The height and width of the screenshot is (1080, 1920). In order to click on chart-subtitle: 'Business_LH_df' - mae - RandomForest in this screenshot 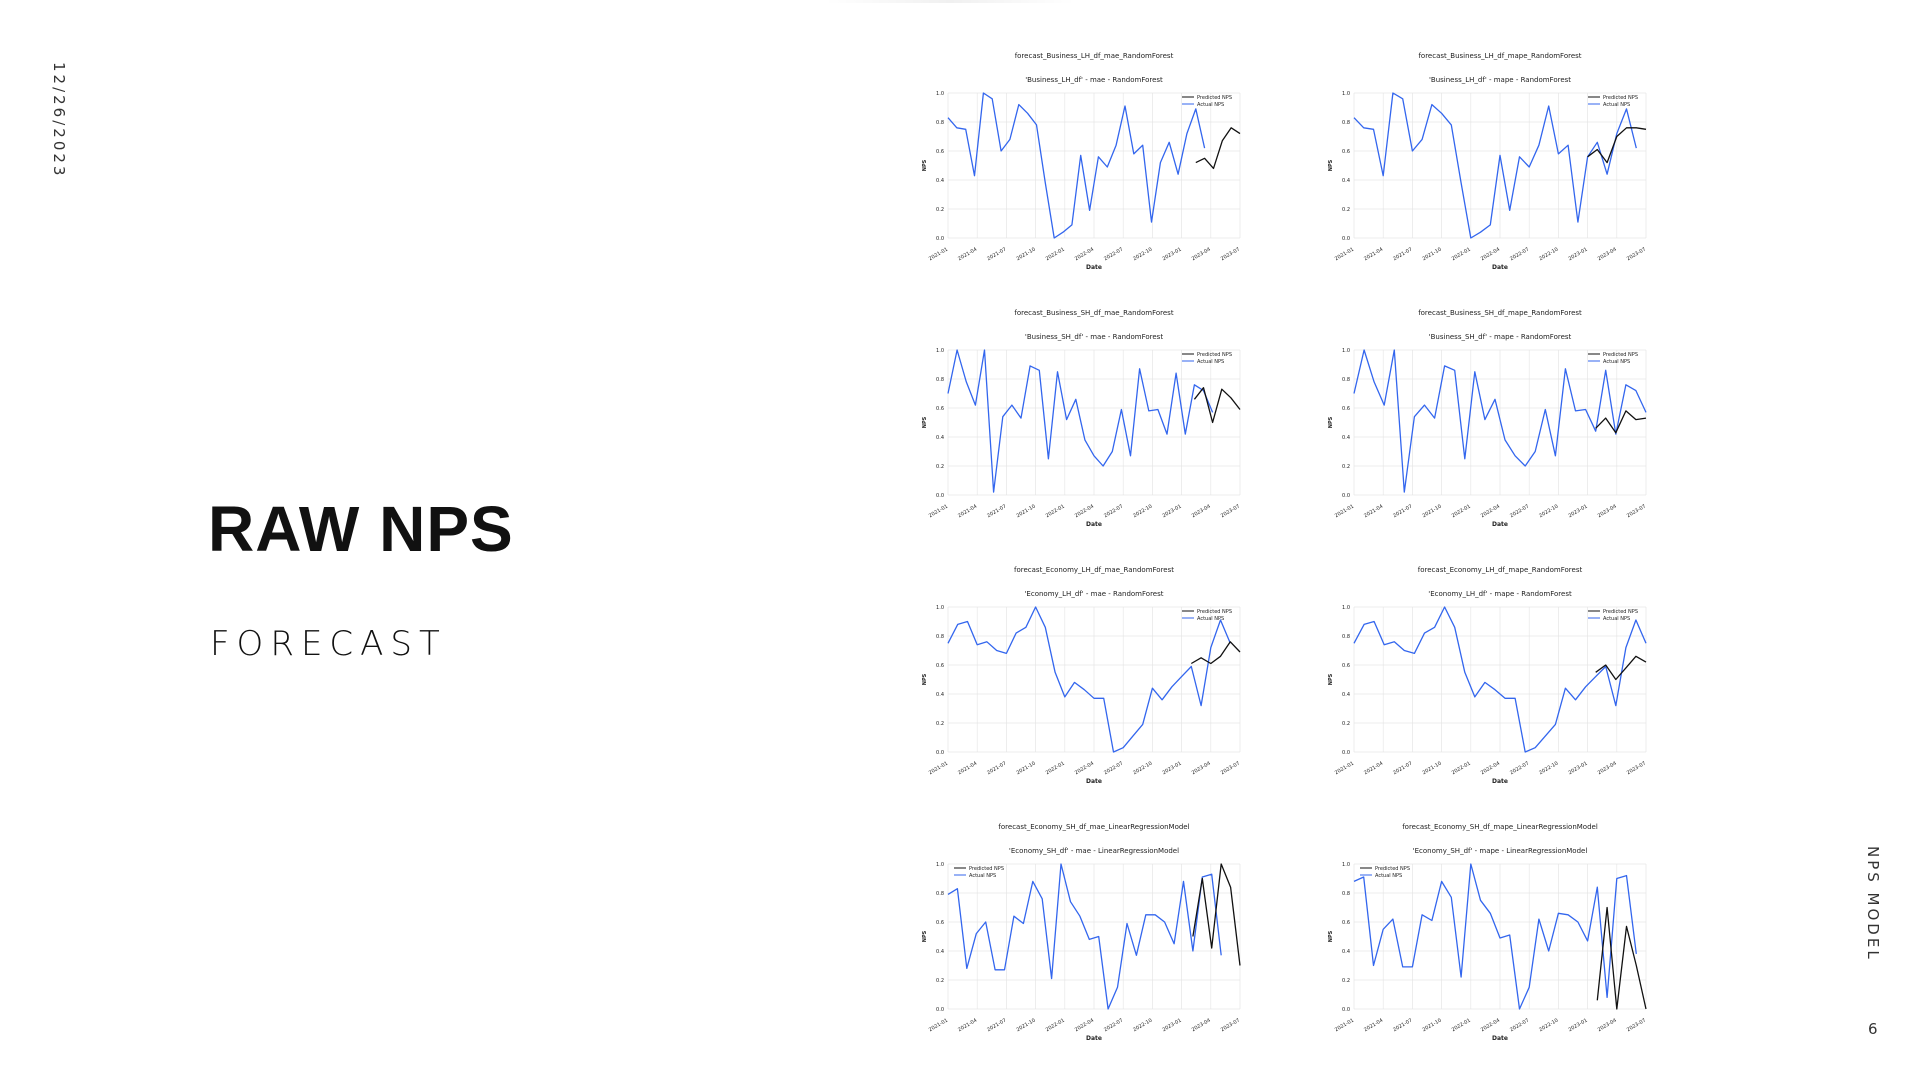, I will do `click(1094, 80)`.